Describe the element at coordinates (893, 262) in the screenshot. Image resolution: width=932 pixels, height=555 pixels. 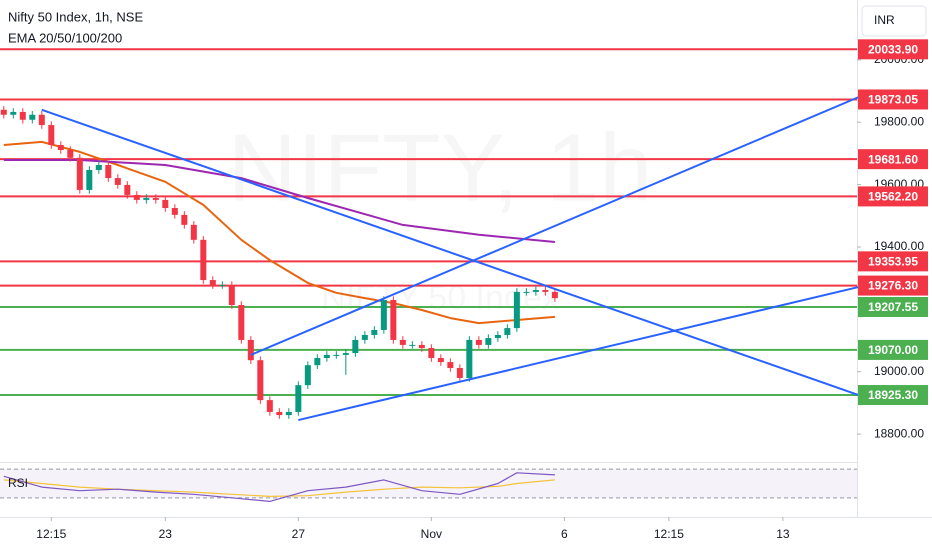
I see `level-tag-label: 19353.95` at that location.